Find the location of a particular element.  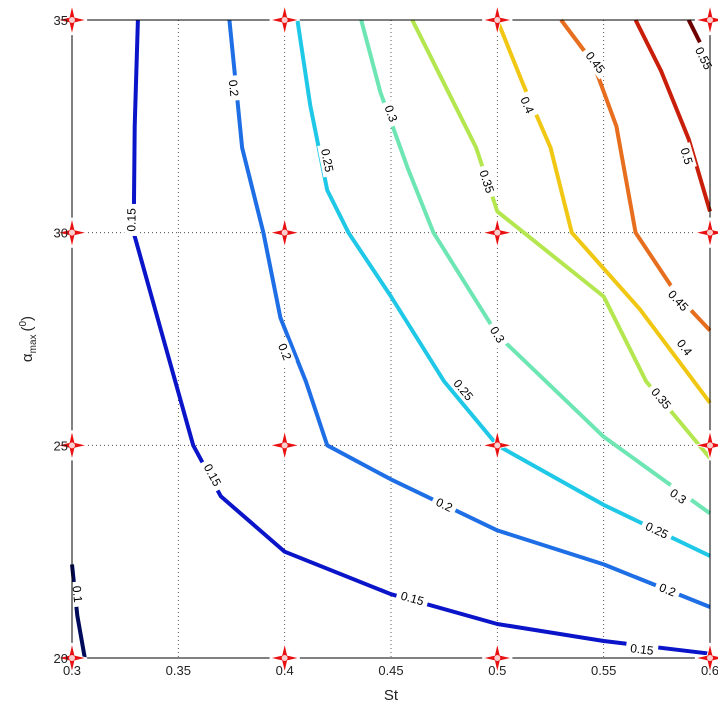

y-tick-label: 30 is located at coordinates (61, 233).